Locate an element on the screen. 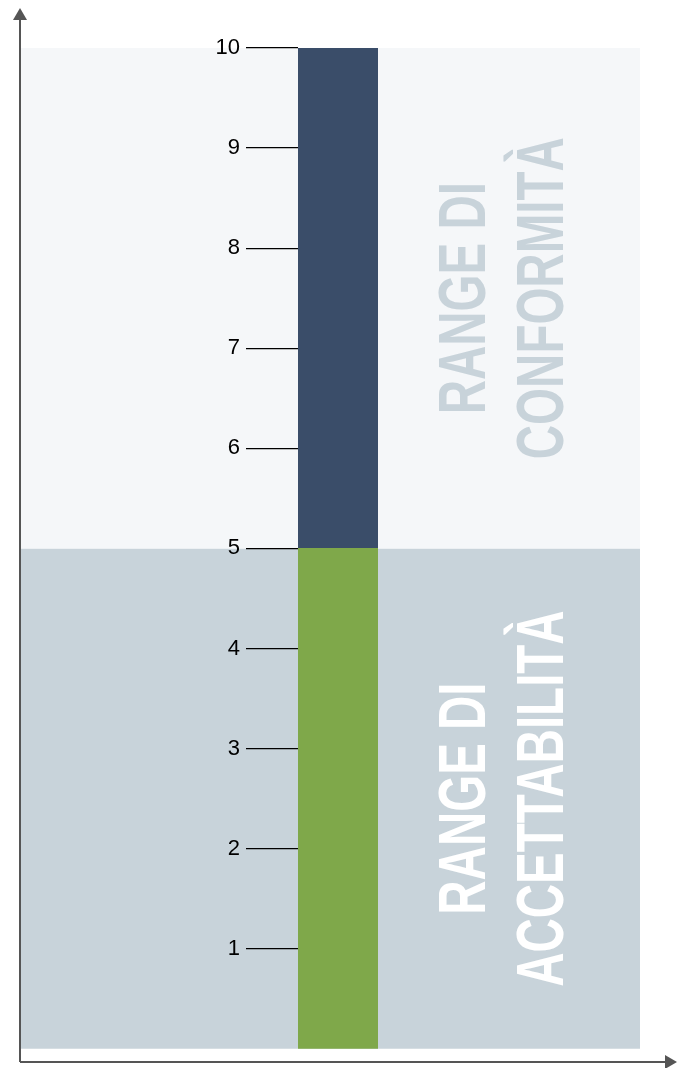  y-tick-label: 1 is located at coordinates (233, 947).